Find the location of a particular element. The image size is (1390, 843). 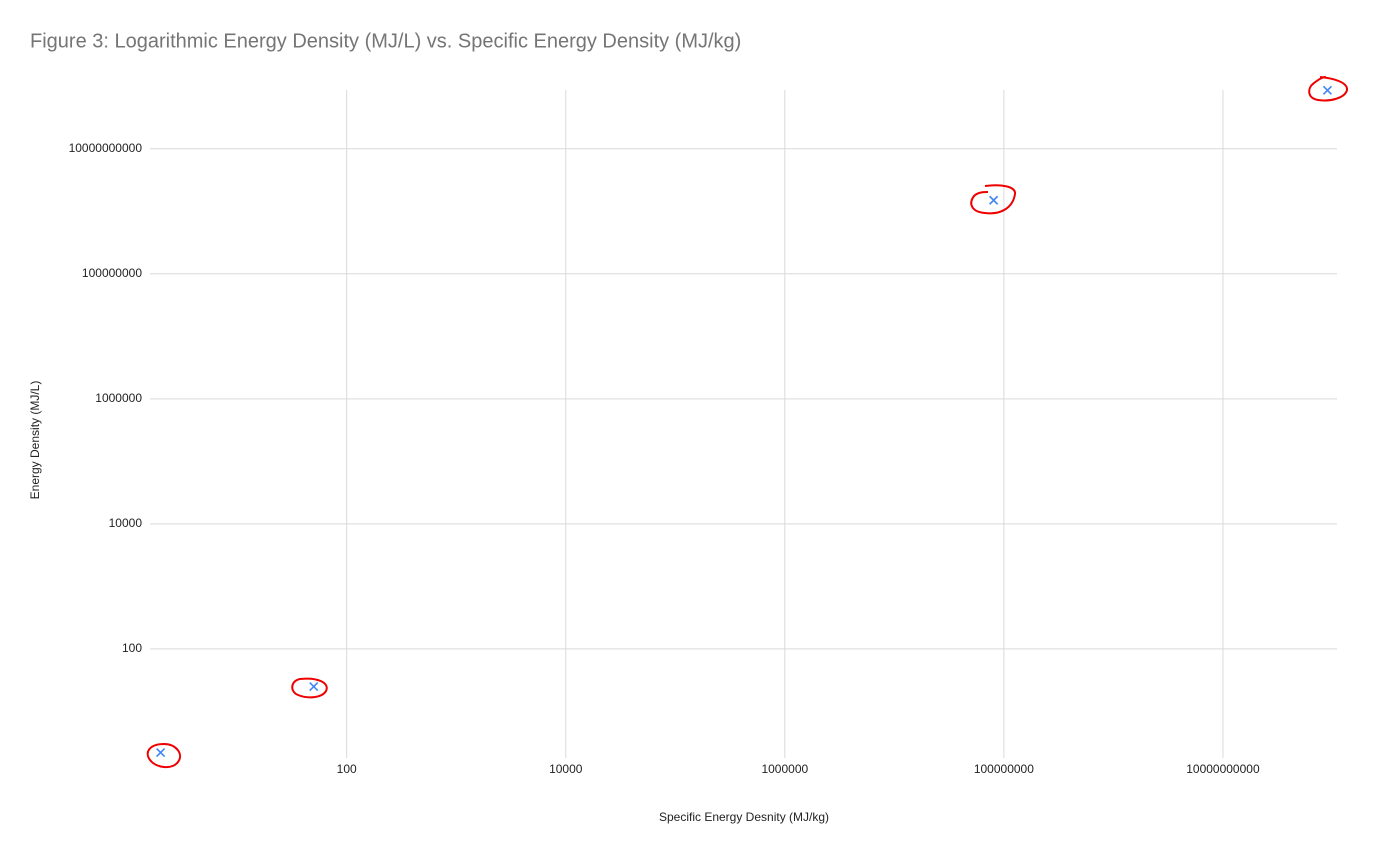

x-tick-label: 100000000 is located at coordinates (1004, 769).